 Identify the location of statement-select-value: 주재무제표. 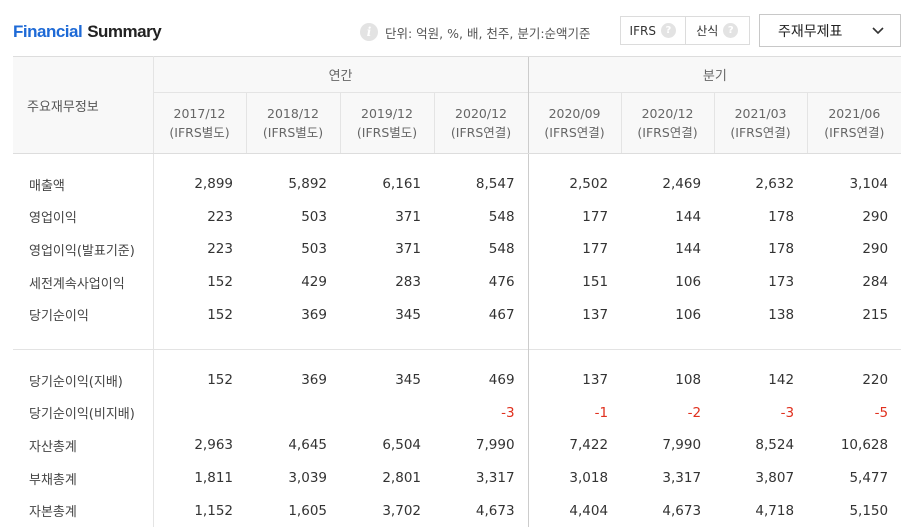
(810, 31).